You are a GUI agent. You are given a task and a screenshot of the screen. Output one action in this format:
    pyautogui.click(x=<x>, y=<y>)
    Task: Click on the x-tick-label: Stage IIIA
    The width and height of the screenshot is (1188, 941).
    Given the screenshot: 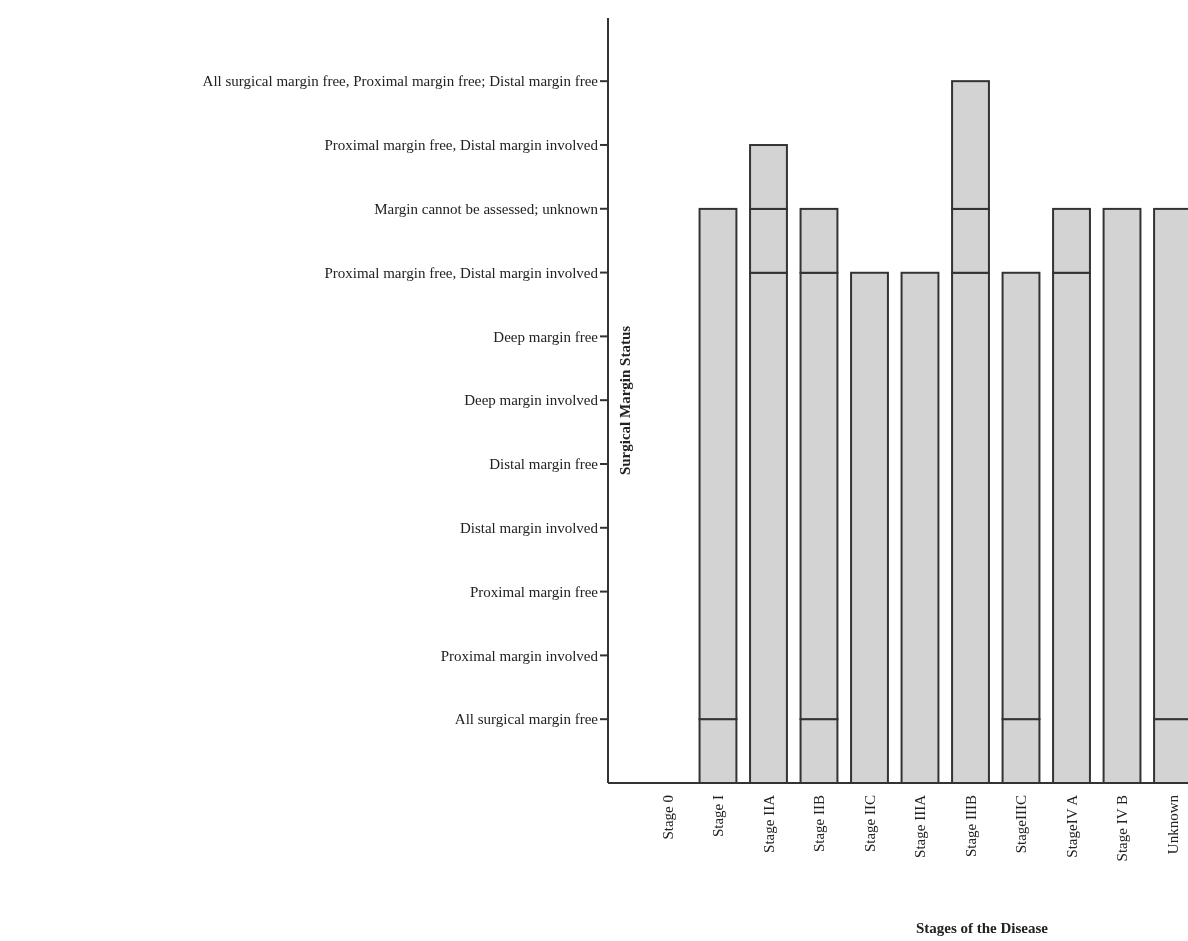 What is the action you would take?
    pyautogui.click(x=920, y=826)
    